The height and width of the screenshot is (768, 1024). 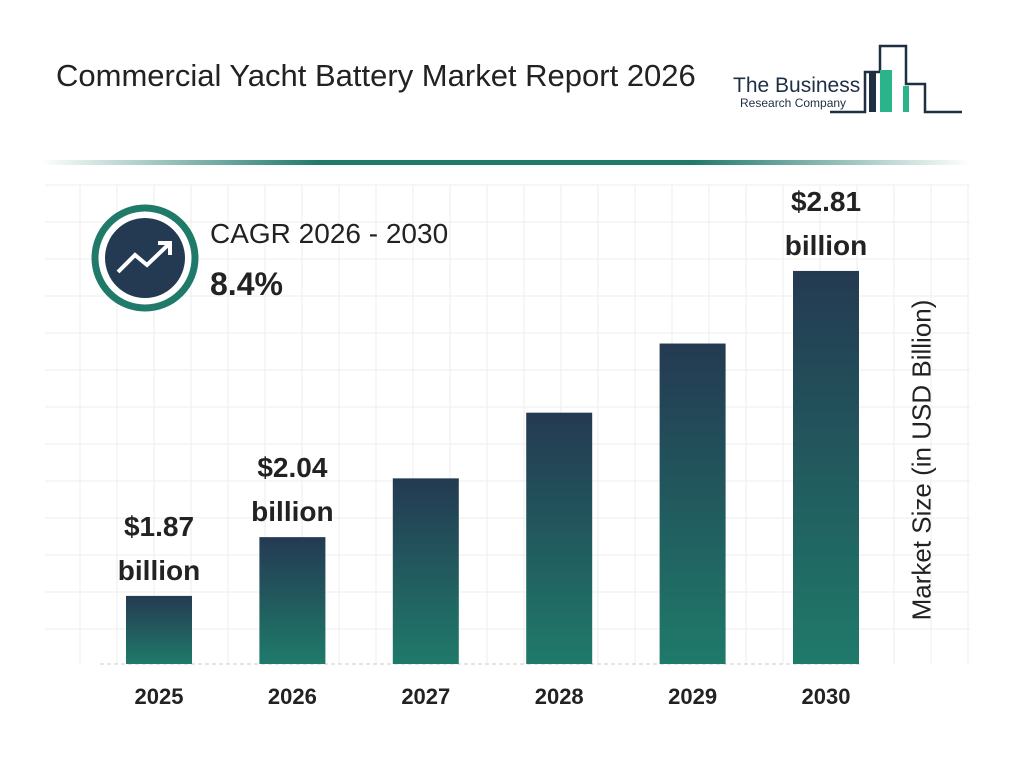 What do you see at coordinates (826, 467) in the screenshot?
I see `bar-2030` at bounding box center [826, 467].